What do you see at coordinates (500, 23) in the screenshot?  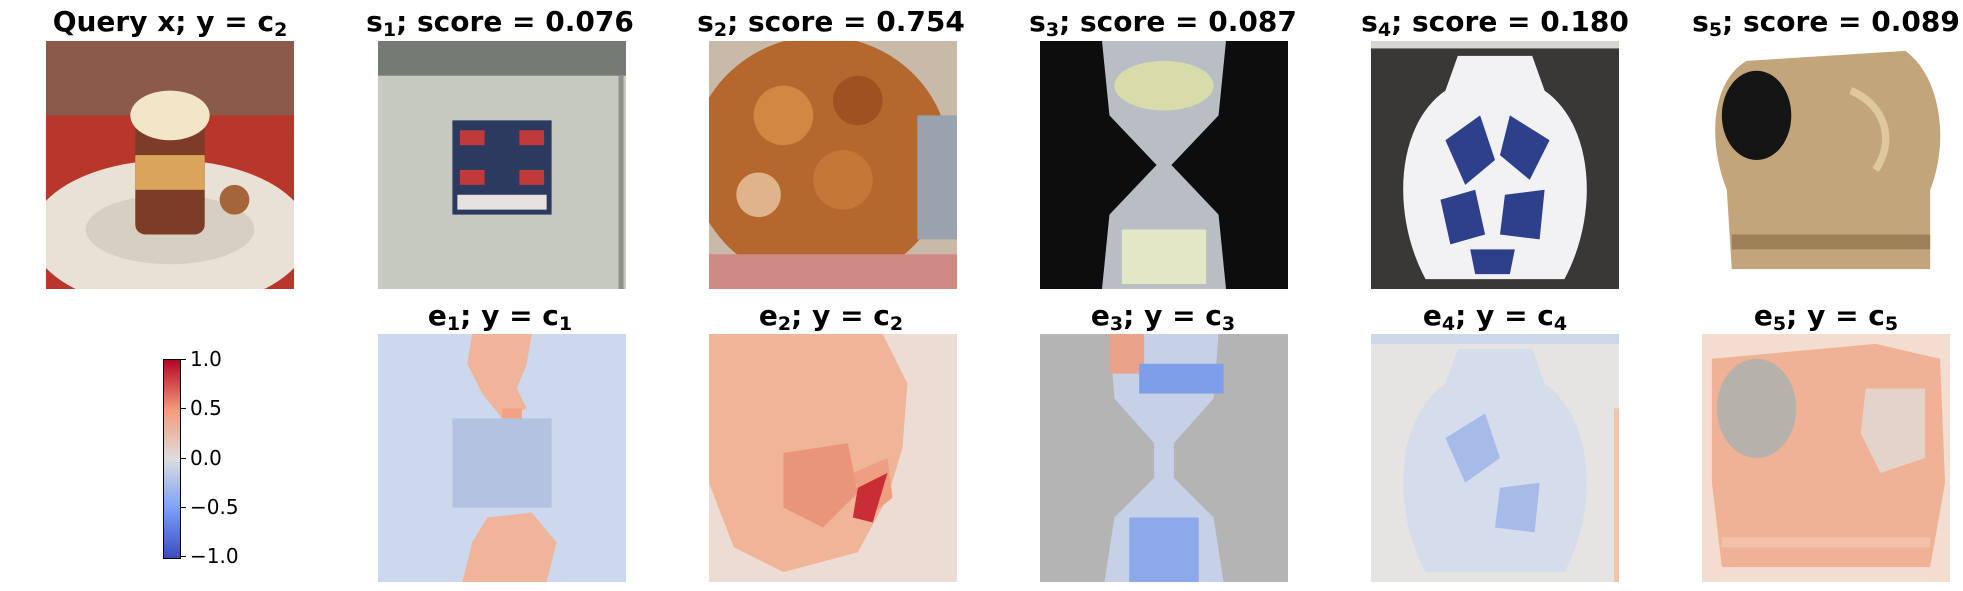 I see `title-s1: s1; score = 0.076` at bounding box center [500, 23].